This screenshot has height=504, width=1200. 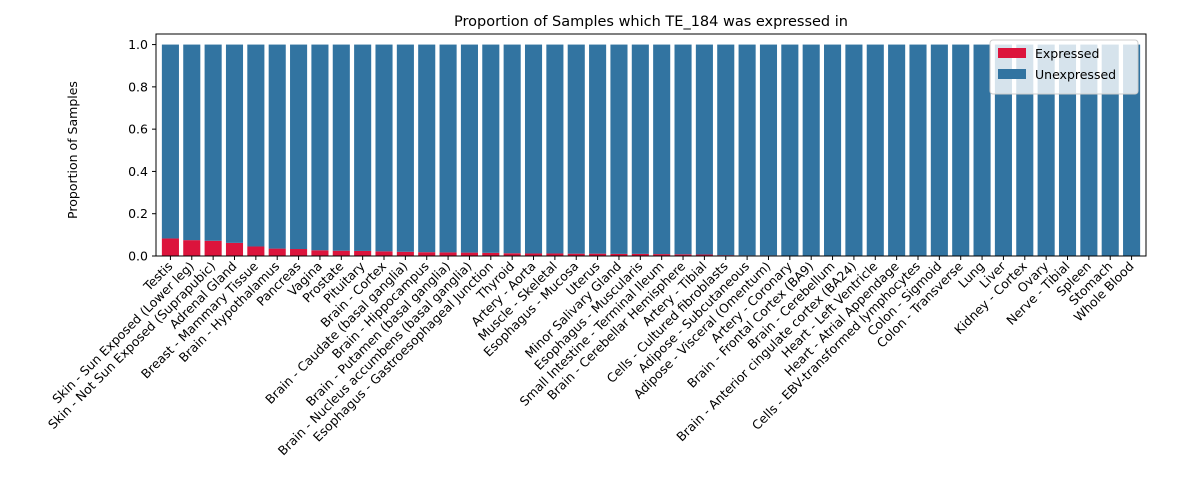 I want to click on legend-label-unexpressed: Unexpressed, so click(x=1075, y=74).